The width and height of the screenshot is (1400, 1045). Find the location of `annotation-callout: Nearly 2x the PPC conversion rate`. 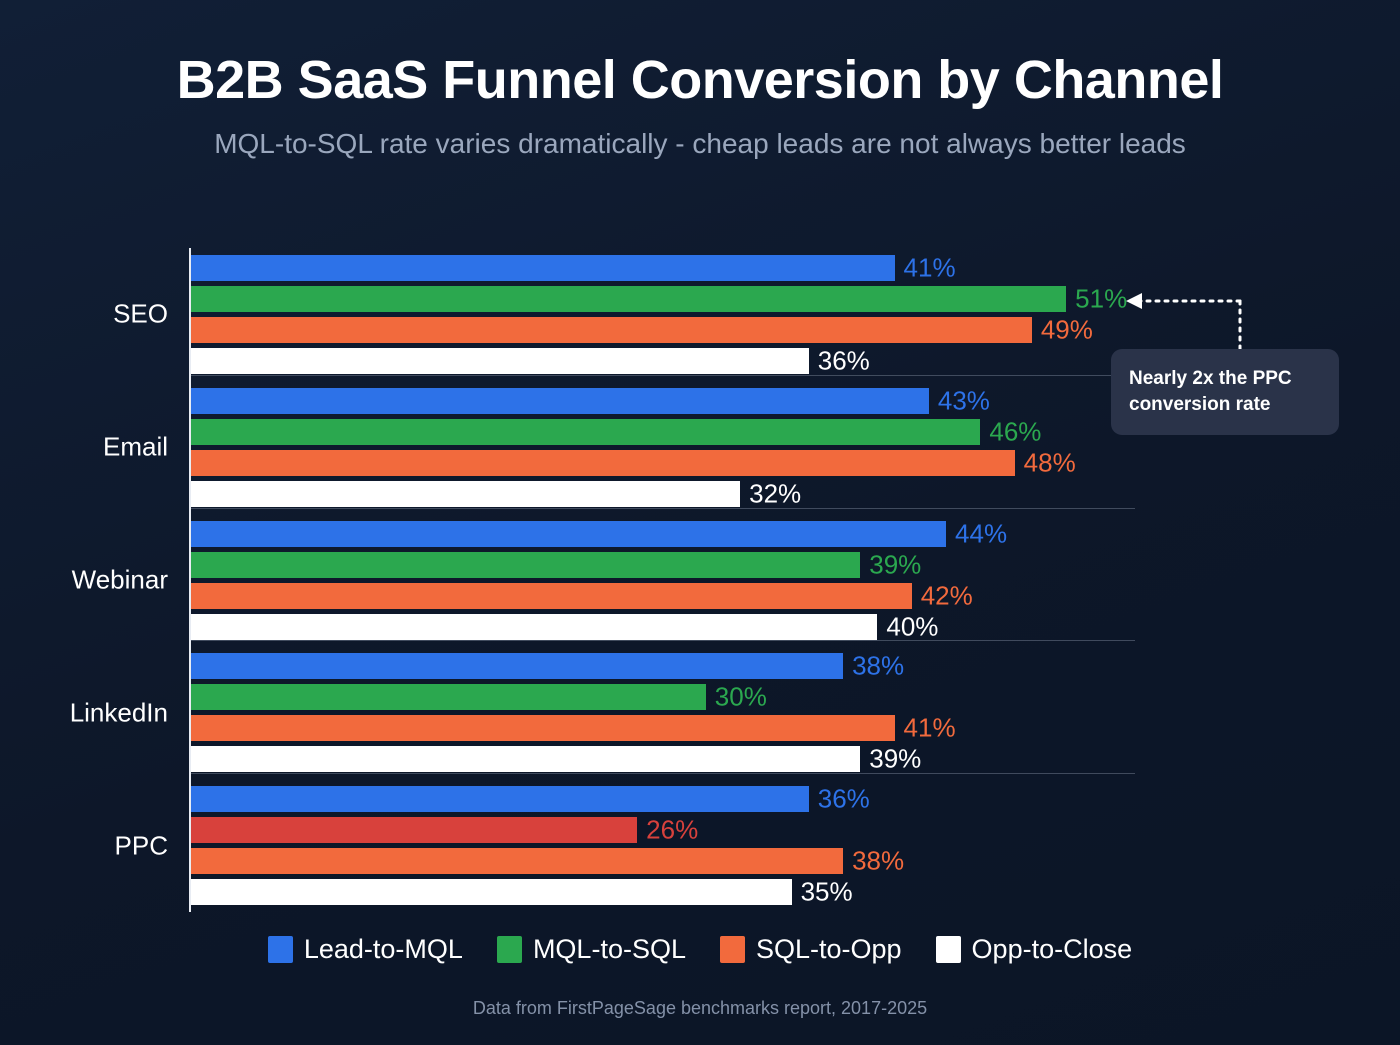

annotation-callout: Nearly 2x the PPC conversion rate is located at coordinates (1225, 392).